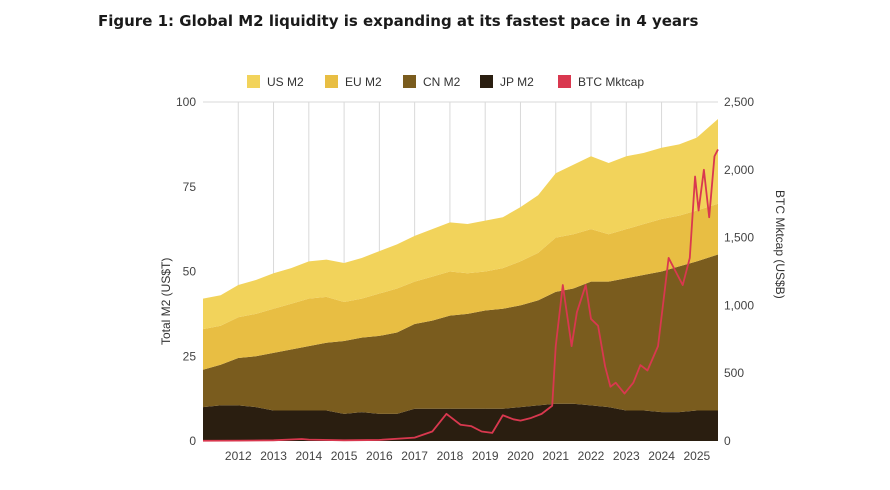  Describe the element at coordinates (460, 422) in the screenshot. I see `area-jp-m2` at that location.